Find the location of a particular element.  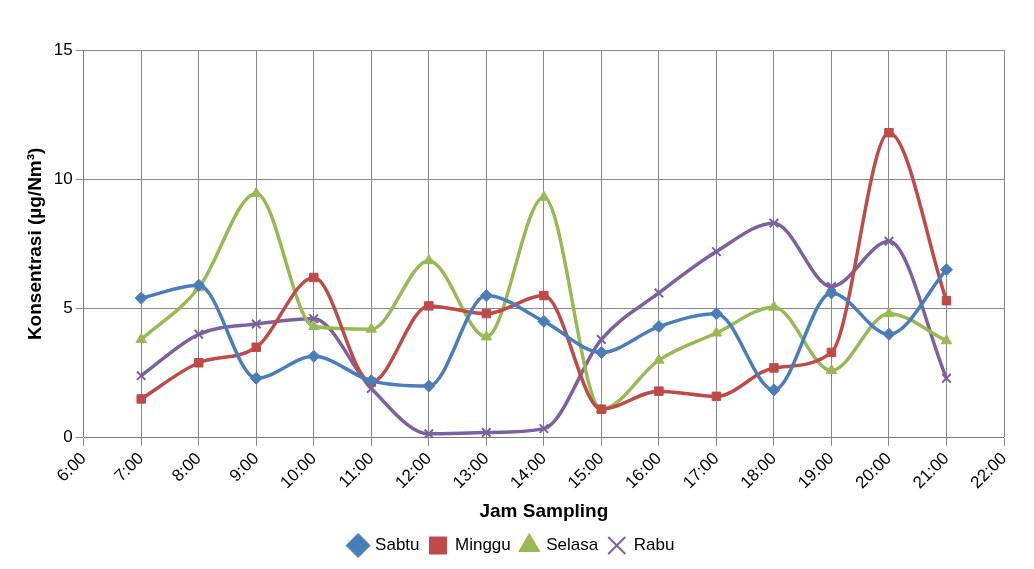

x-tick-label: 9:00 is located at coordinates (244, 467).